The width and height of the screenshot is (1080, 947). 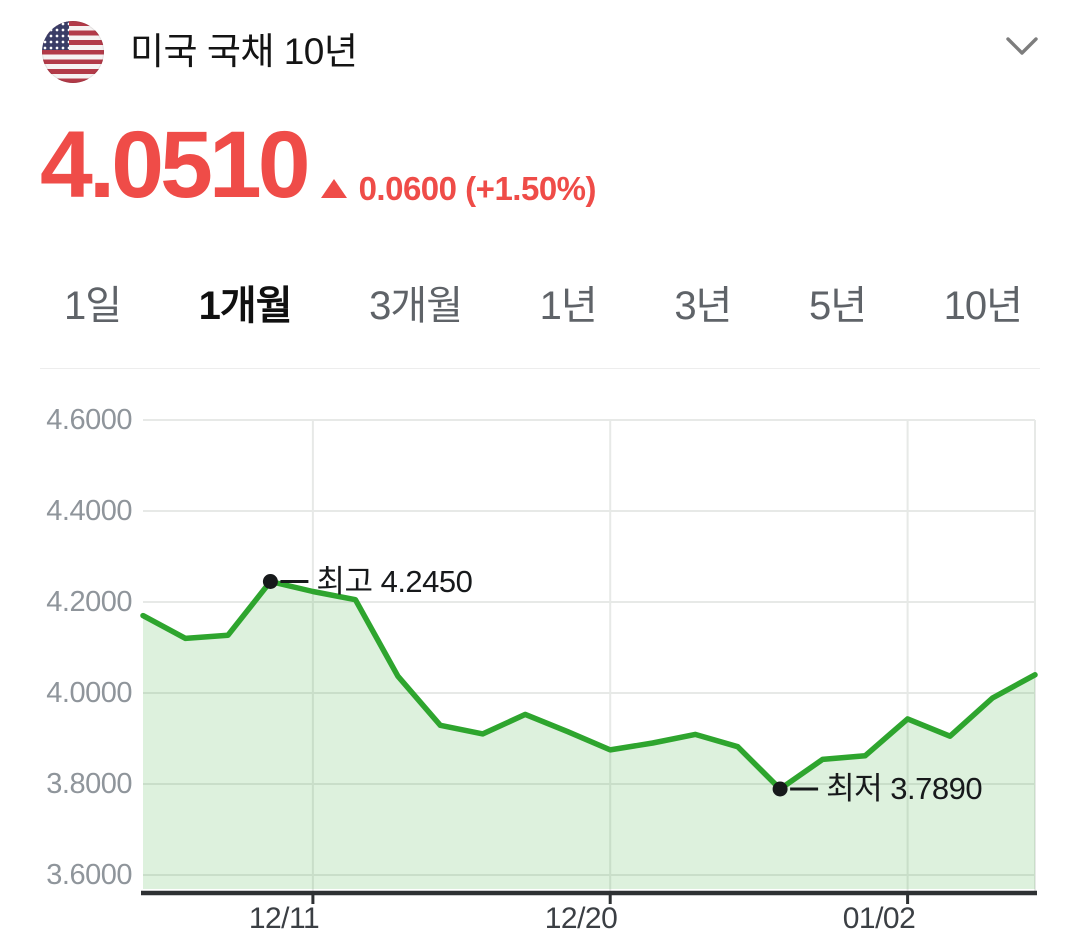 I want to click on instrument-title: 미국 국채 10년, so click(x=244, y=51).